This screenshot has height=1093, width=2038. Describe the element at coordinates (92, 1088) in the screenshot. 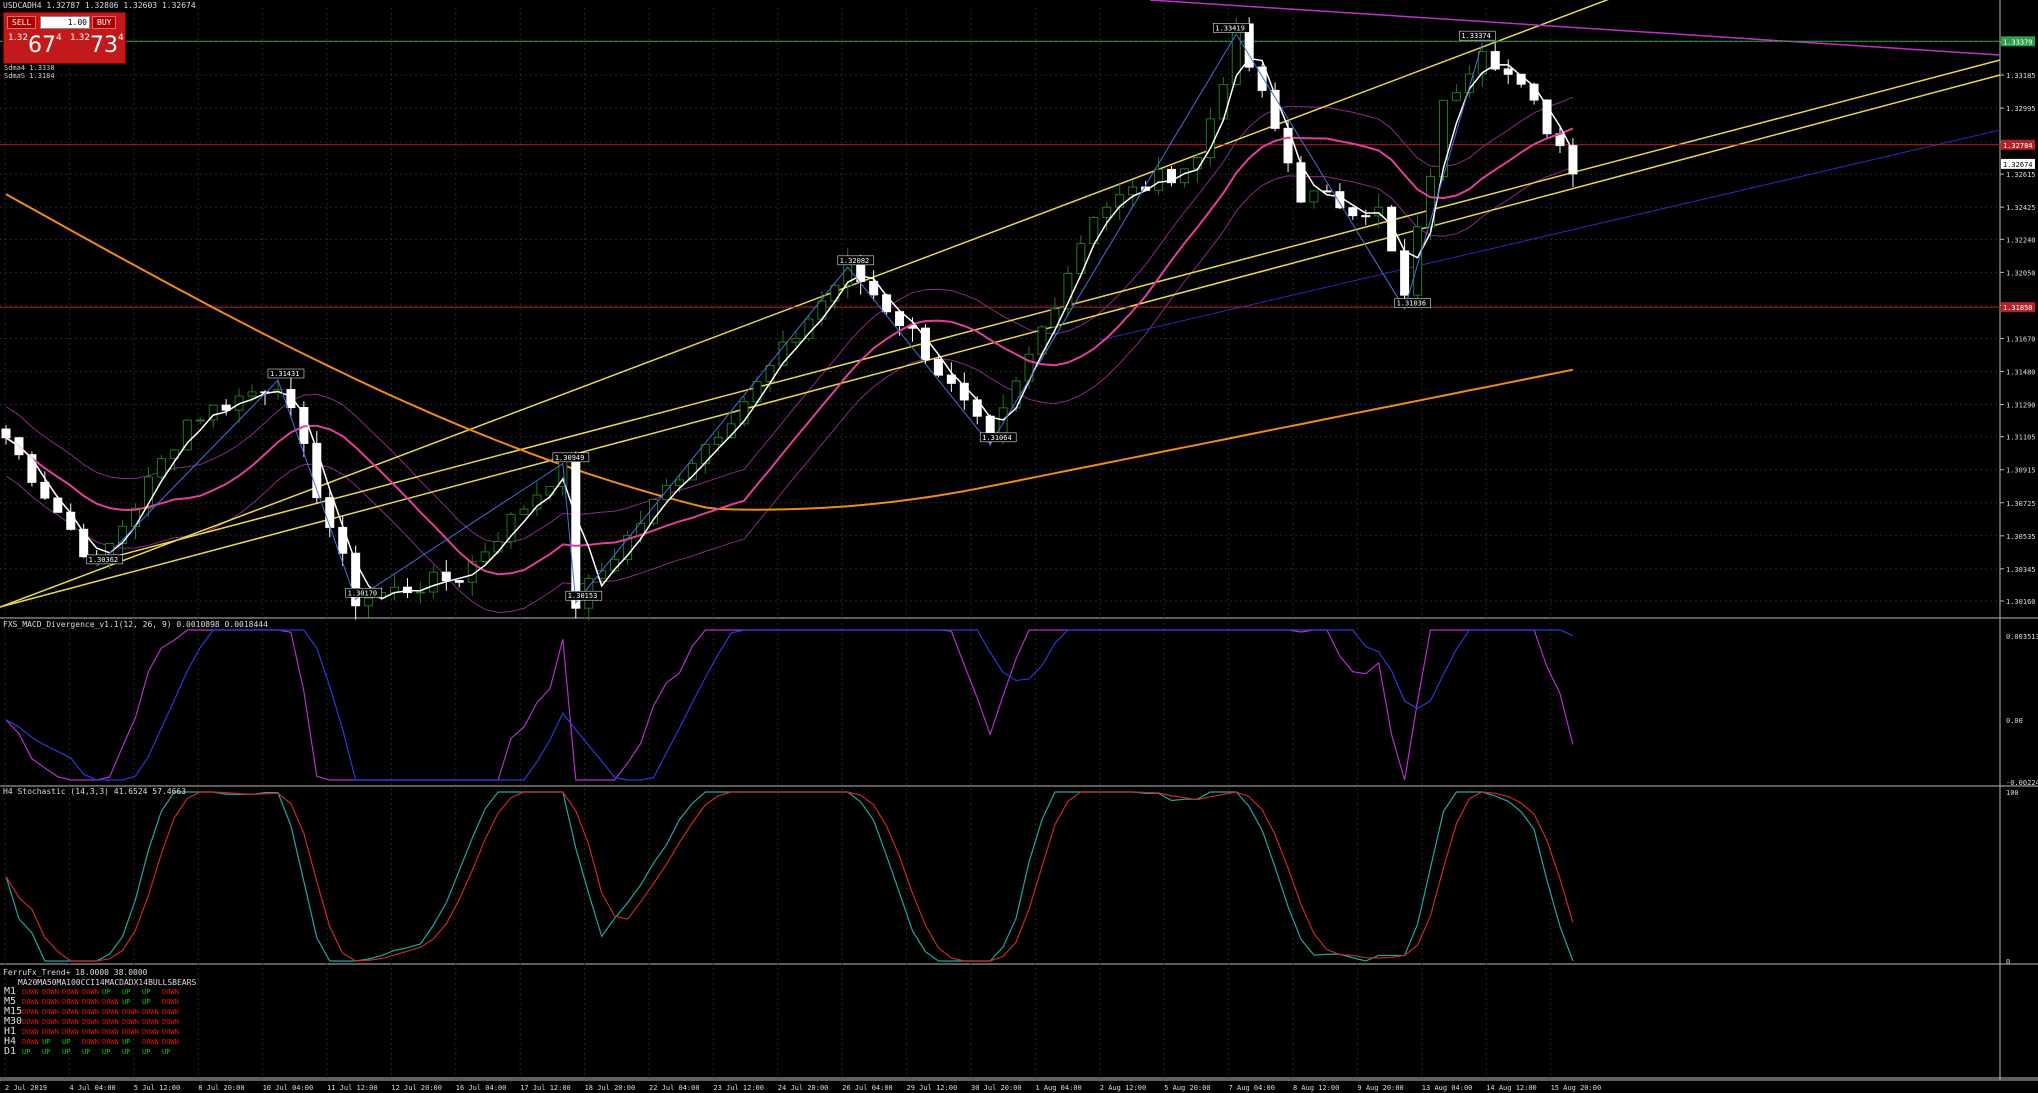

I see `time-axis-label: 4 Jul 04:00` at that location.